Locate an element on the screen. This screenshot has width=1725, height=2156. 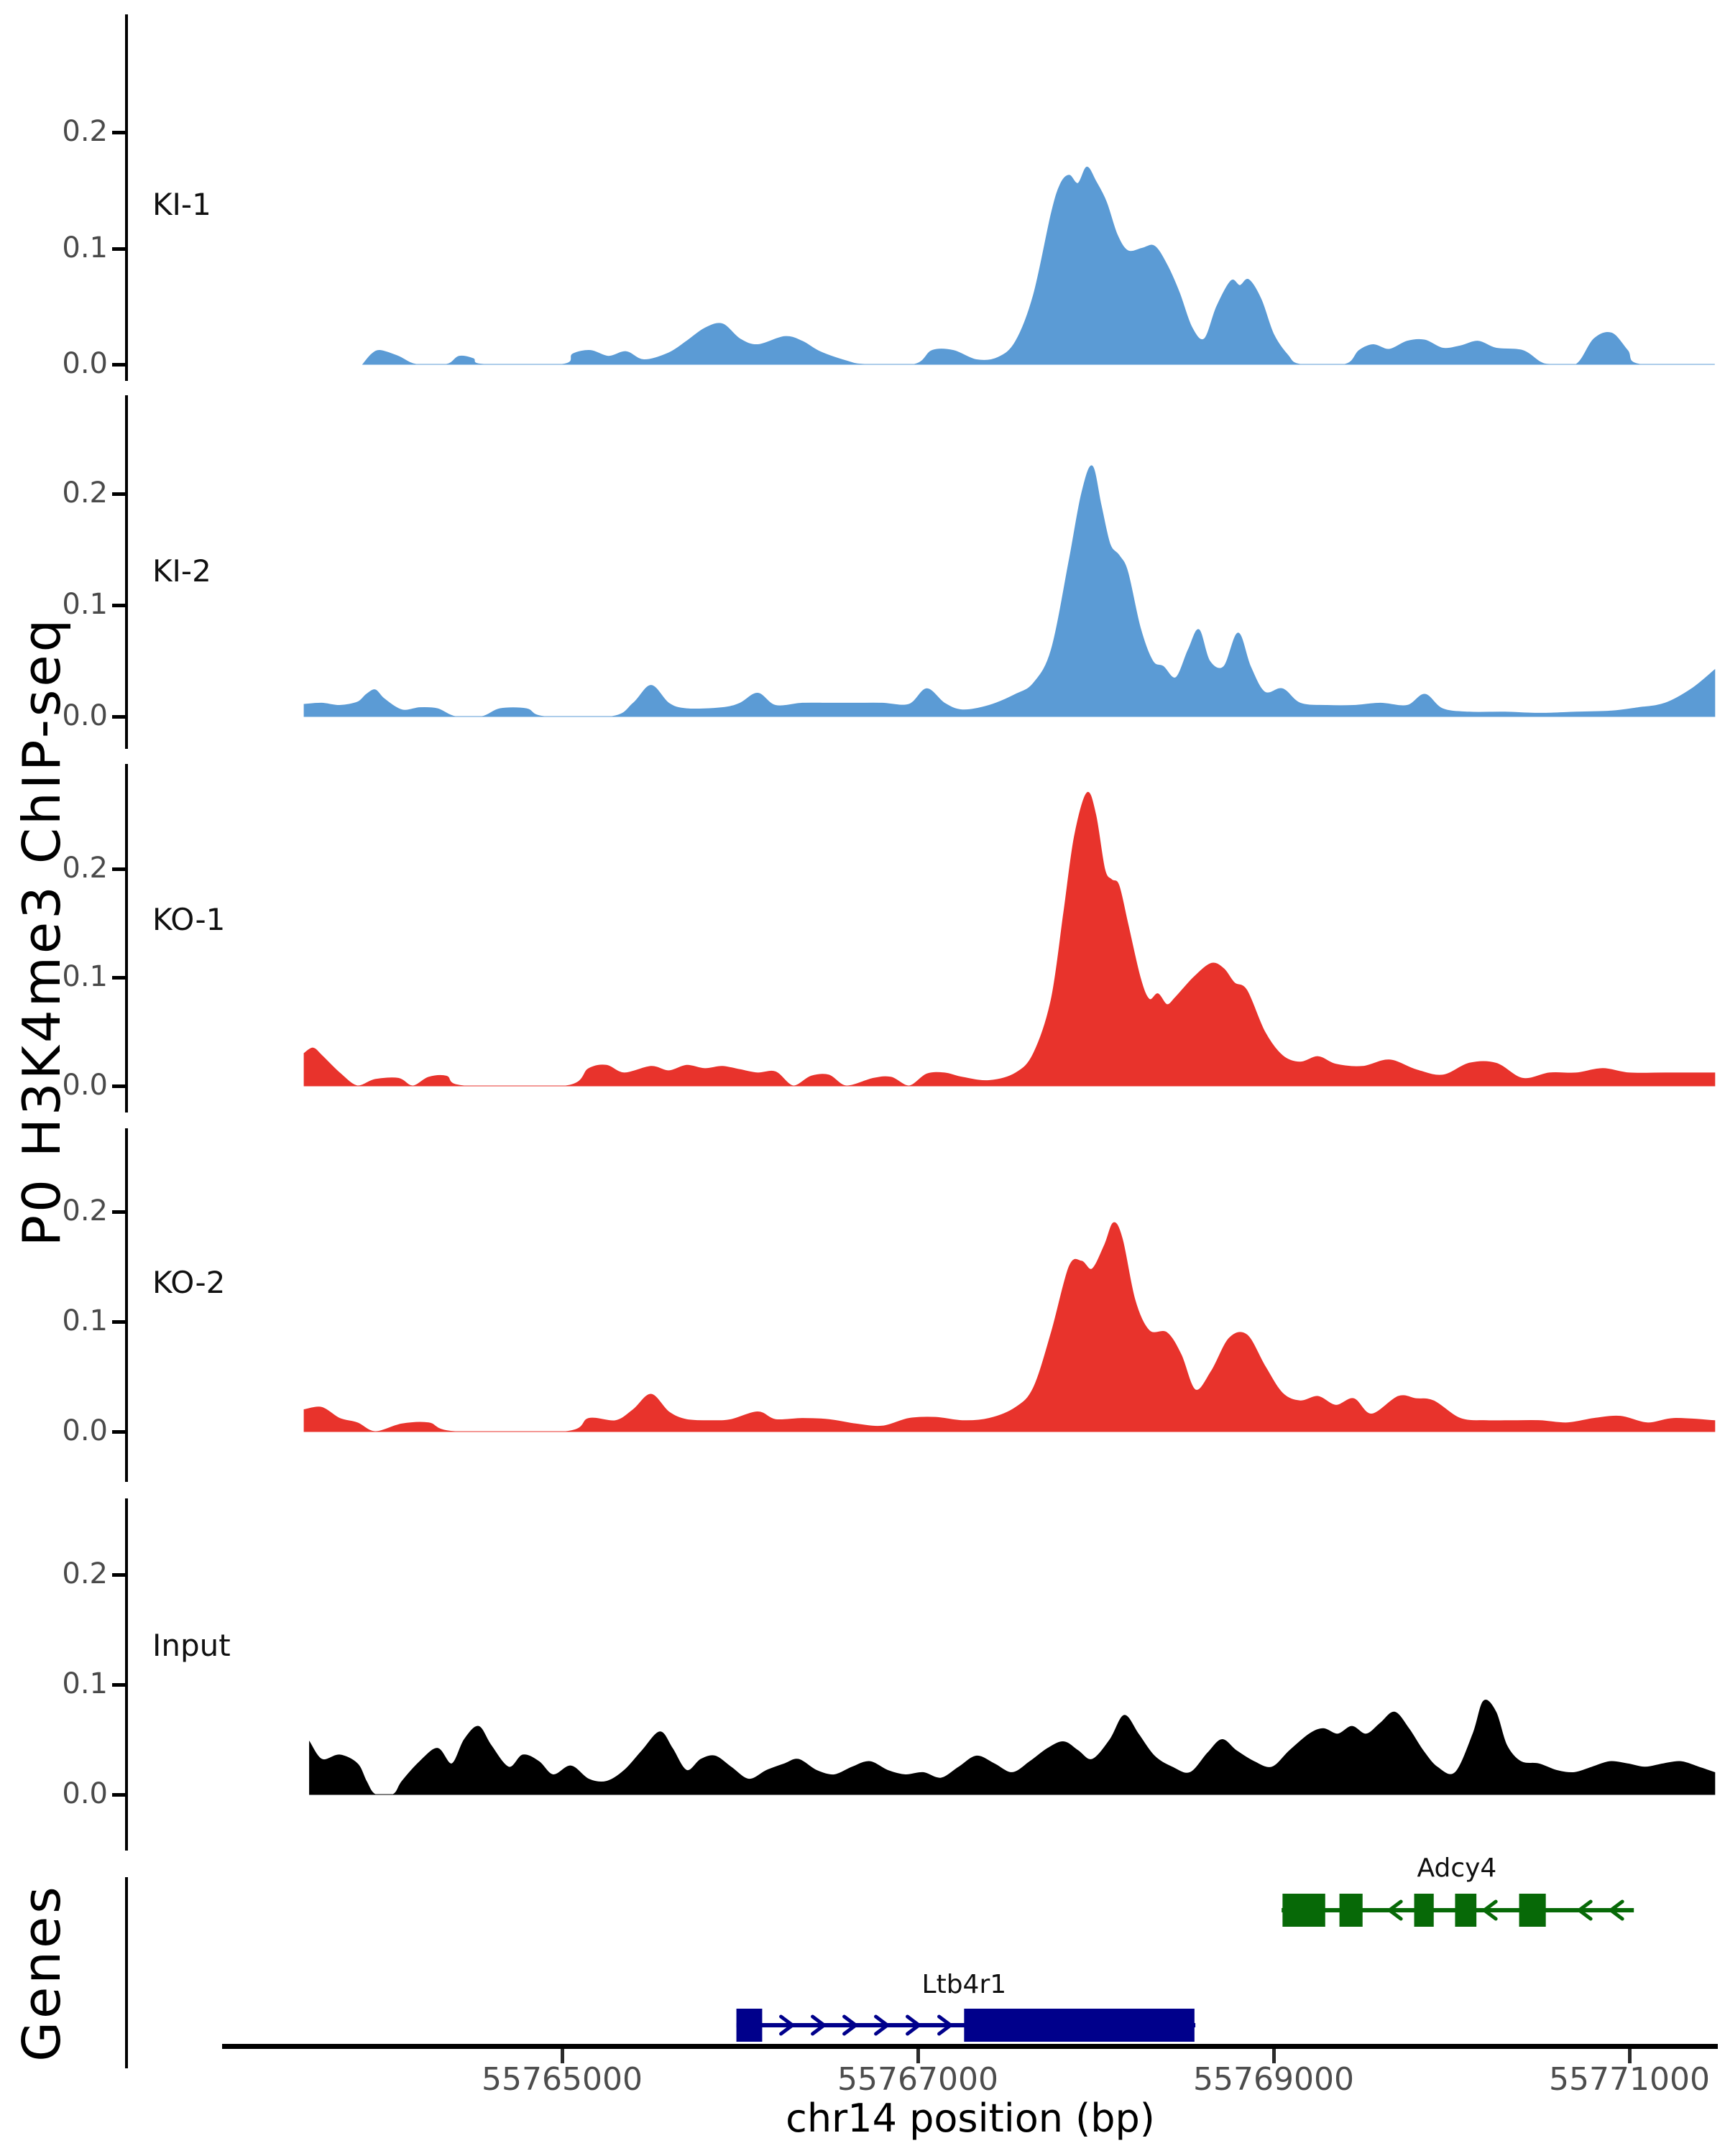
y-tick-KO-1-0.0 is located at coordinates (119, 1086).